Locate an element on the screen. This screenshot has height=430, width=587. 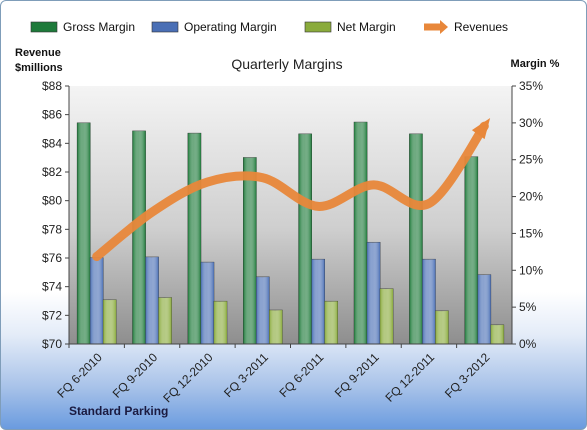
y-left-tick-label: $88 is located at coordinates (52, 86).